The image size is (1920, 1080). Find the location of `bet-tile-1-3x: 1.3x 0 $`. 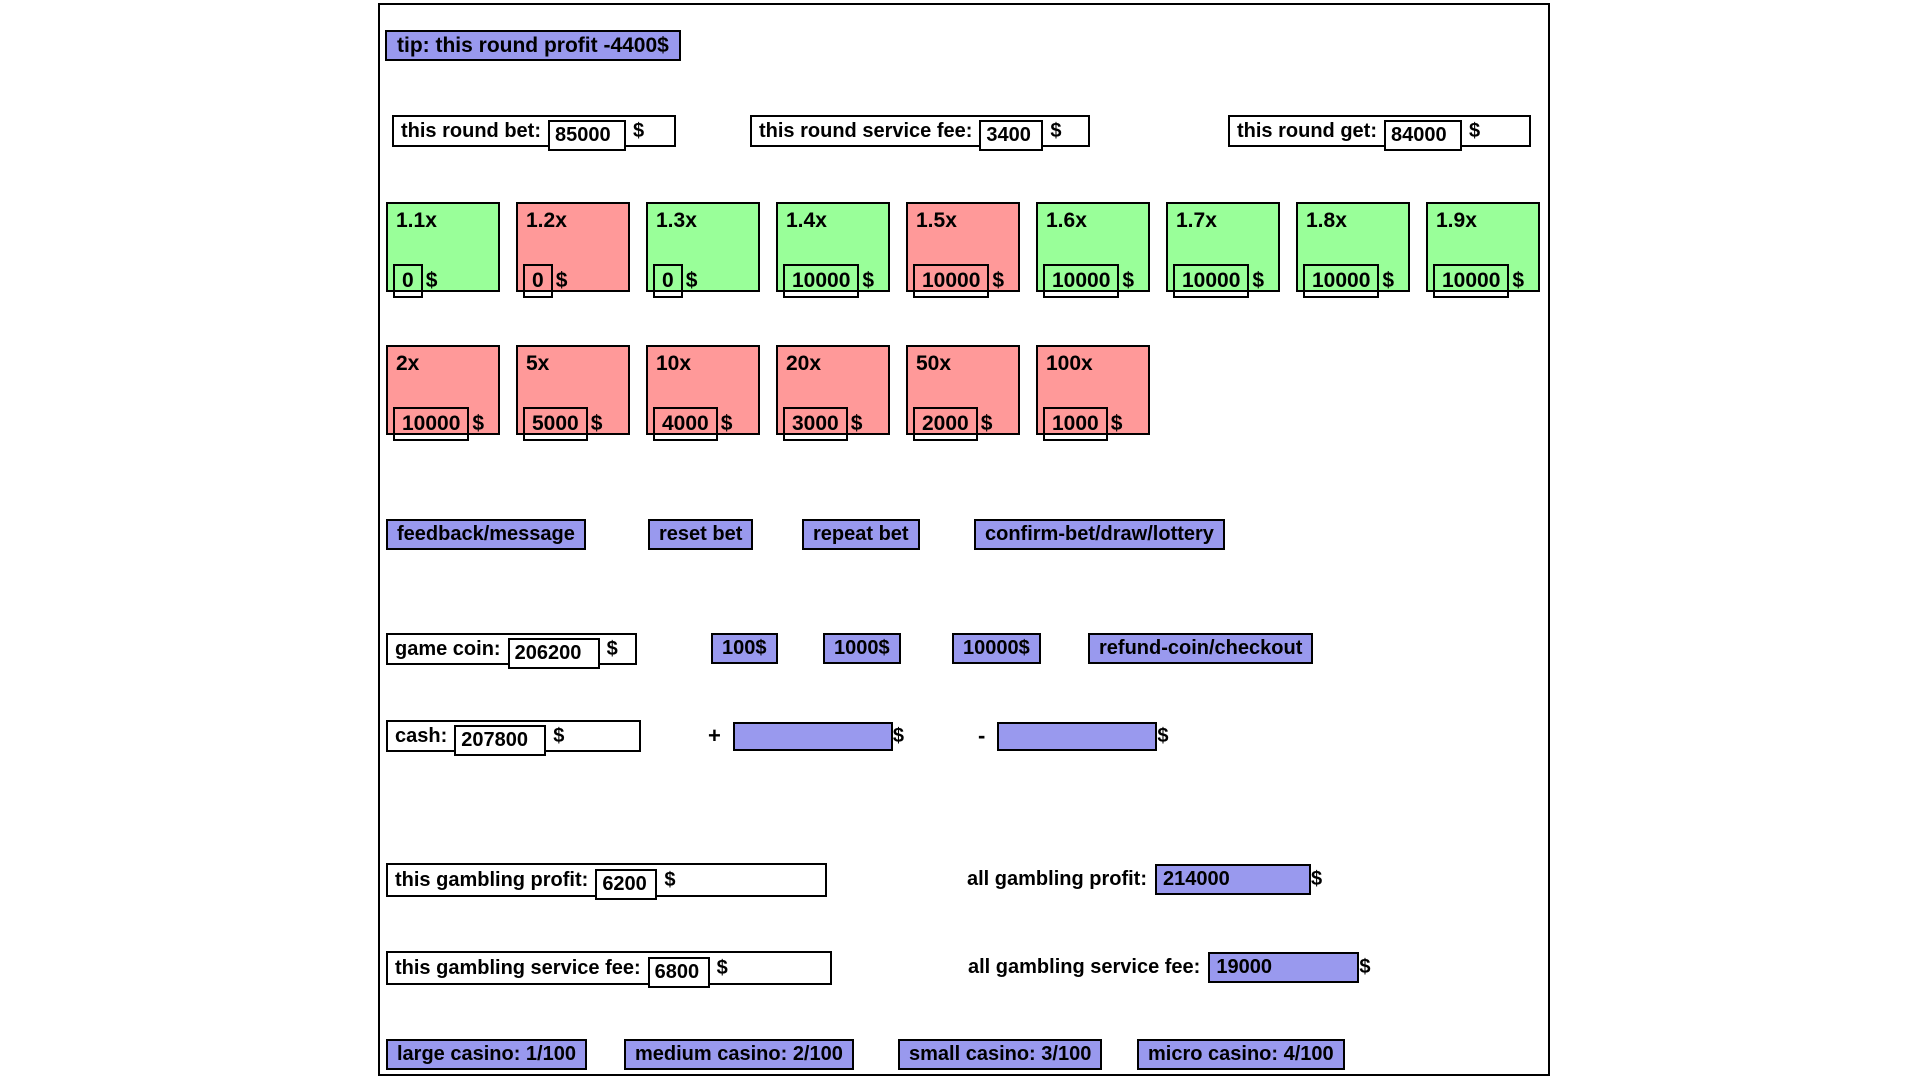

bet-tile-1-3x: 1.3x 0 $ is located at coordinates (703, 250).